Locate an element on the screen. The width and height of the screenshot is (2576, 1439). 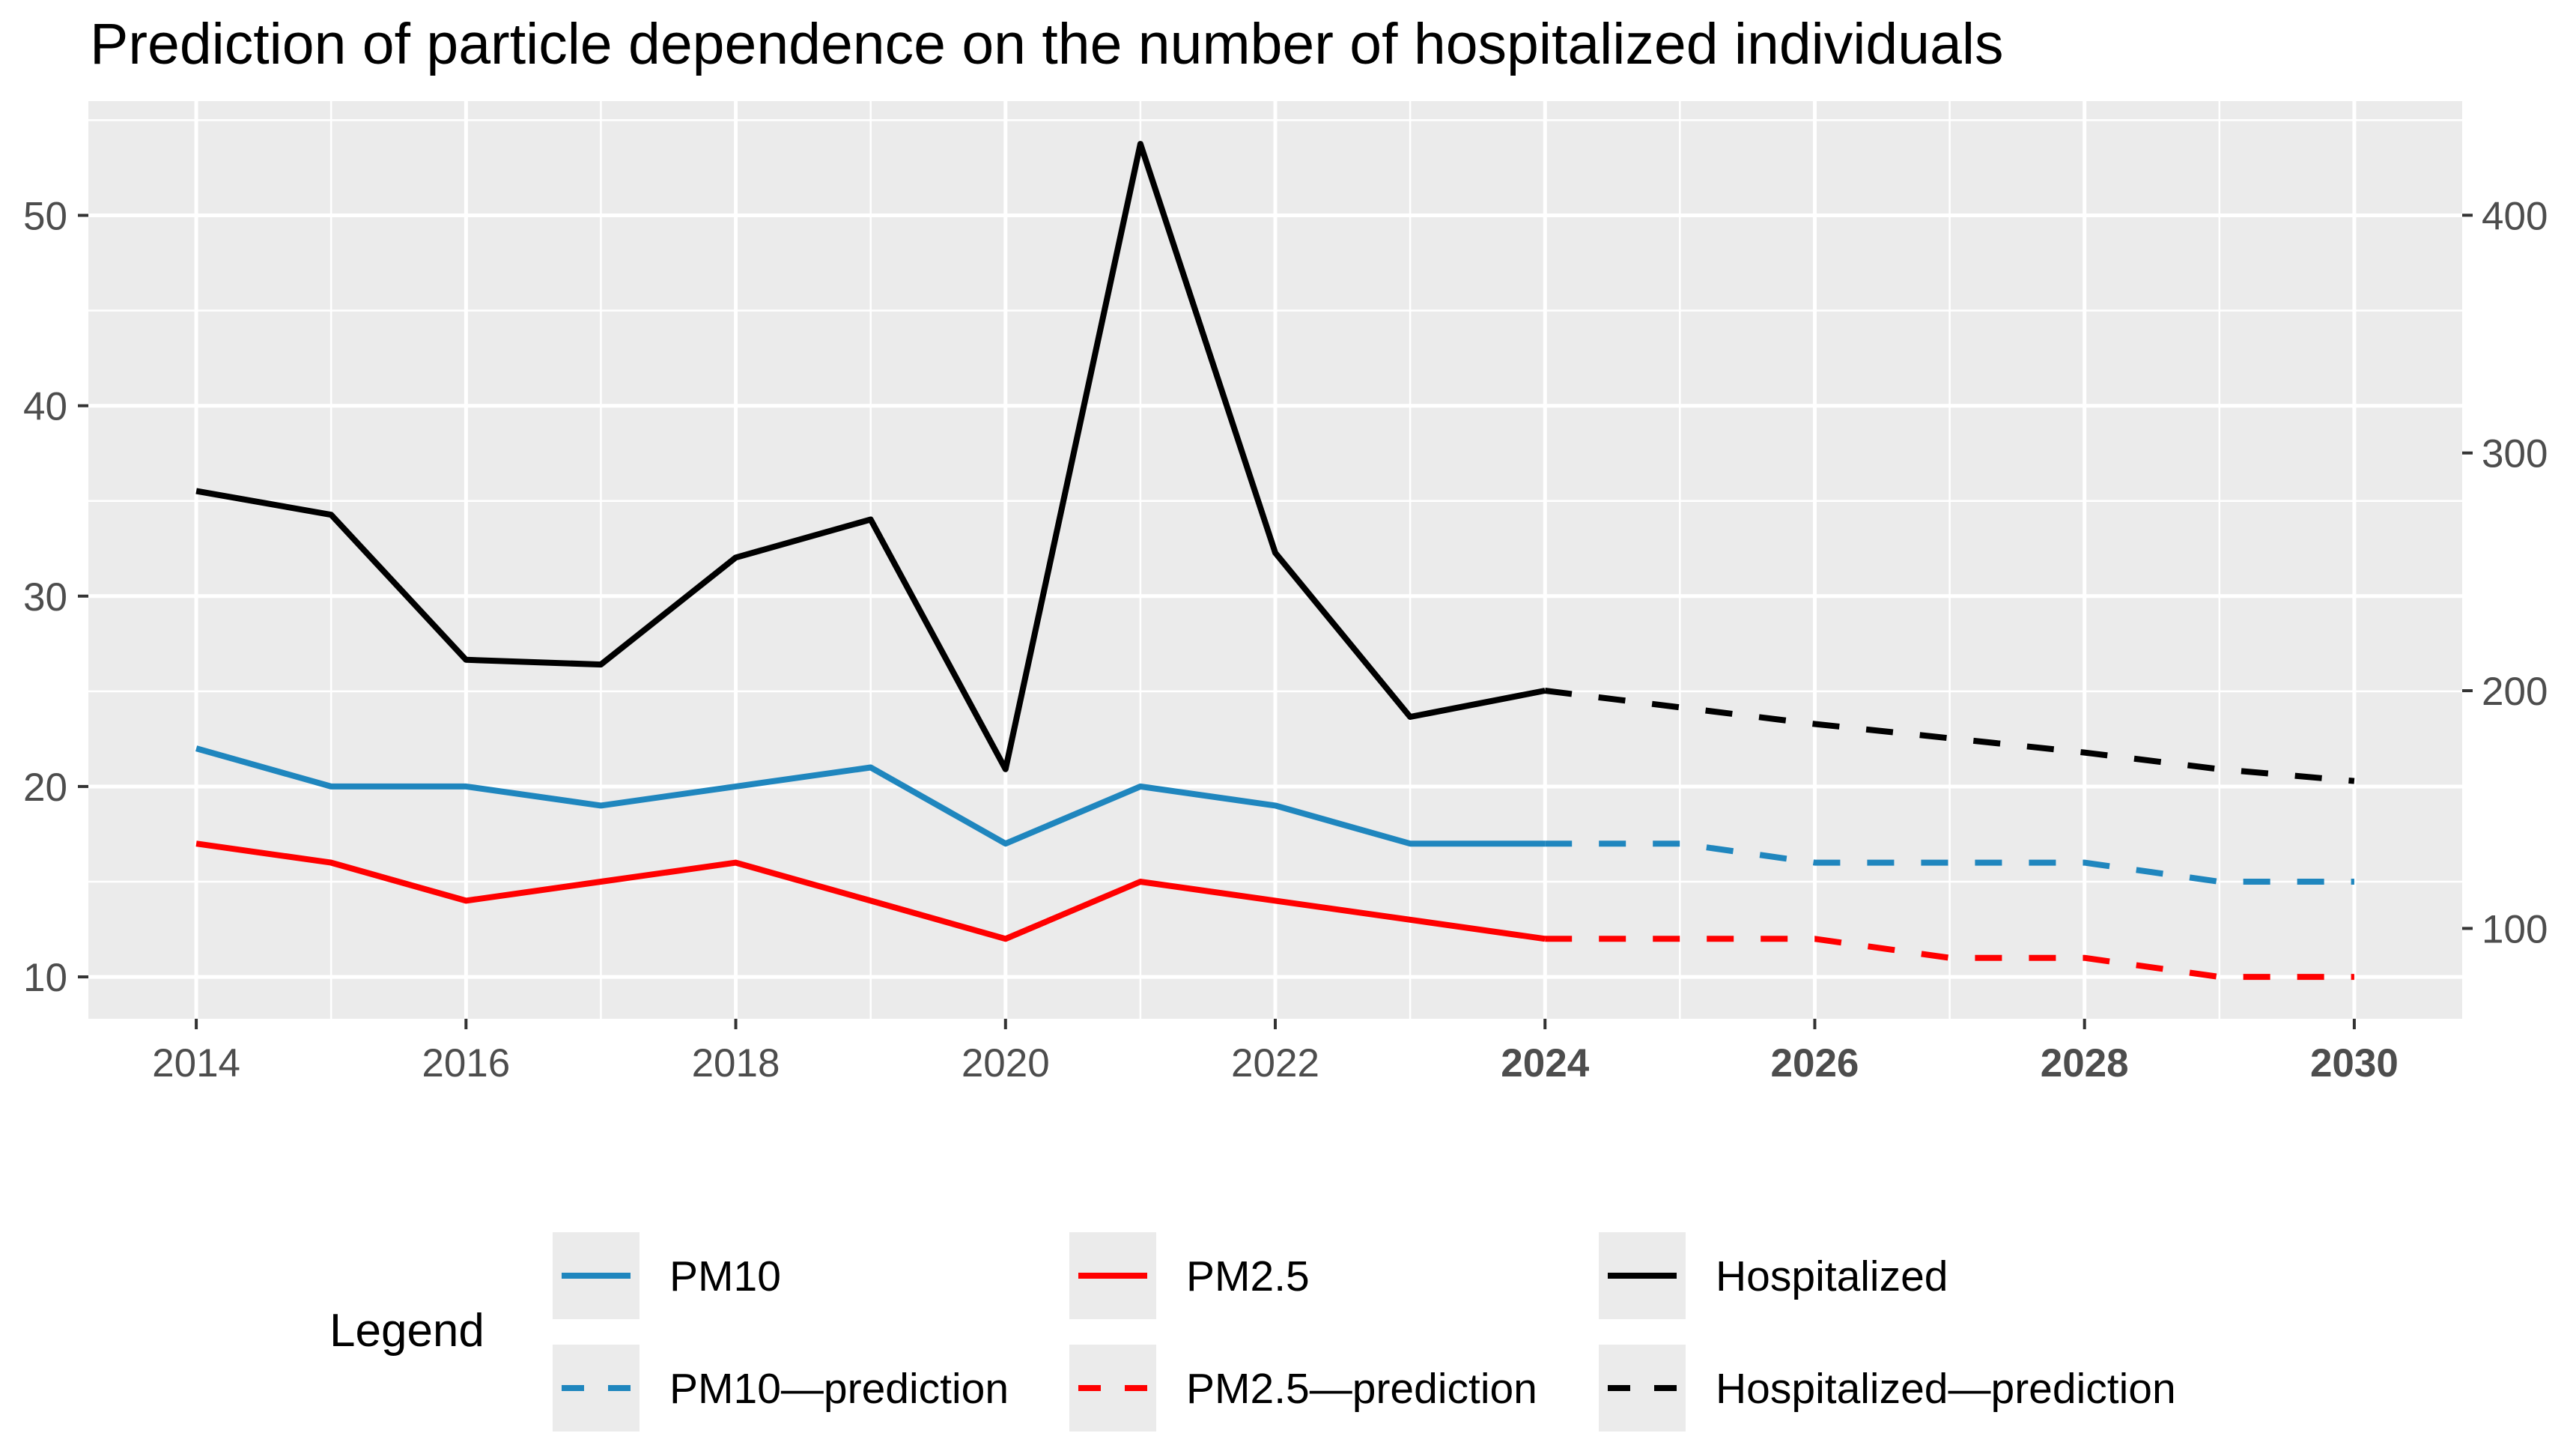
legend-item-2: Hospitalized is located at coordinates (1773, 1275).